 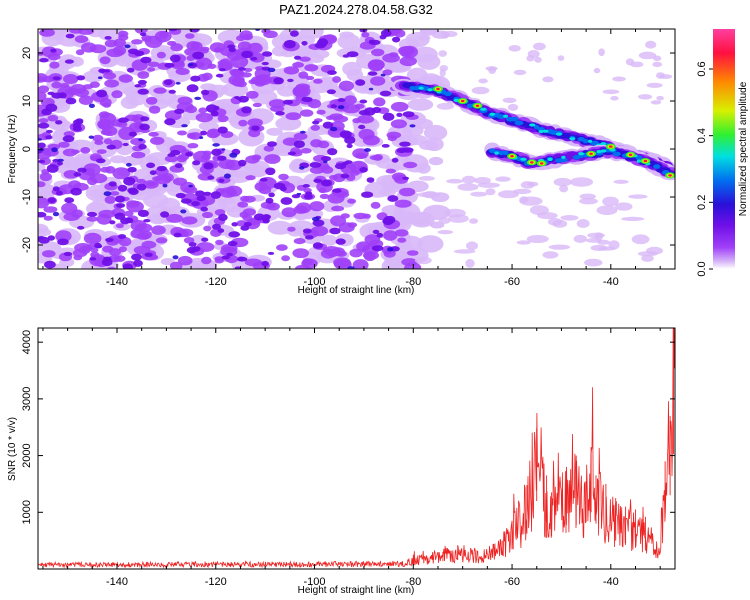 What do you see at coordinates (724, 149) in the screenshot?
I see `colorbar` at bounding box center [724, 149].